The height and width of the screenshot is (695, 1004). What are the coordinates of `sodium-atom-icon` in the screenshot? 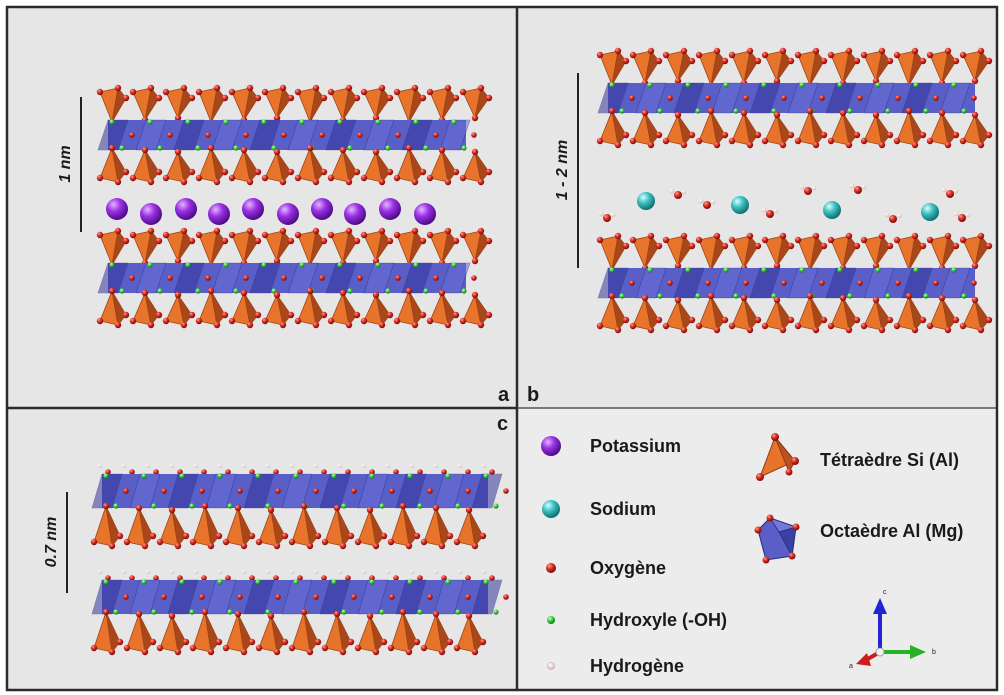 It's located at (551, 509).